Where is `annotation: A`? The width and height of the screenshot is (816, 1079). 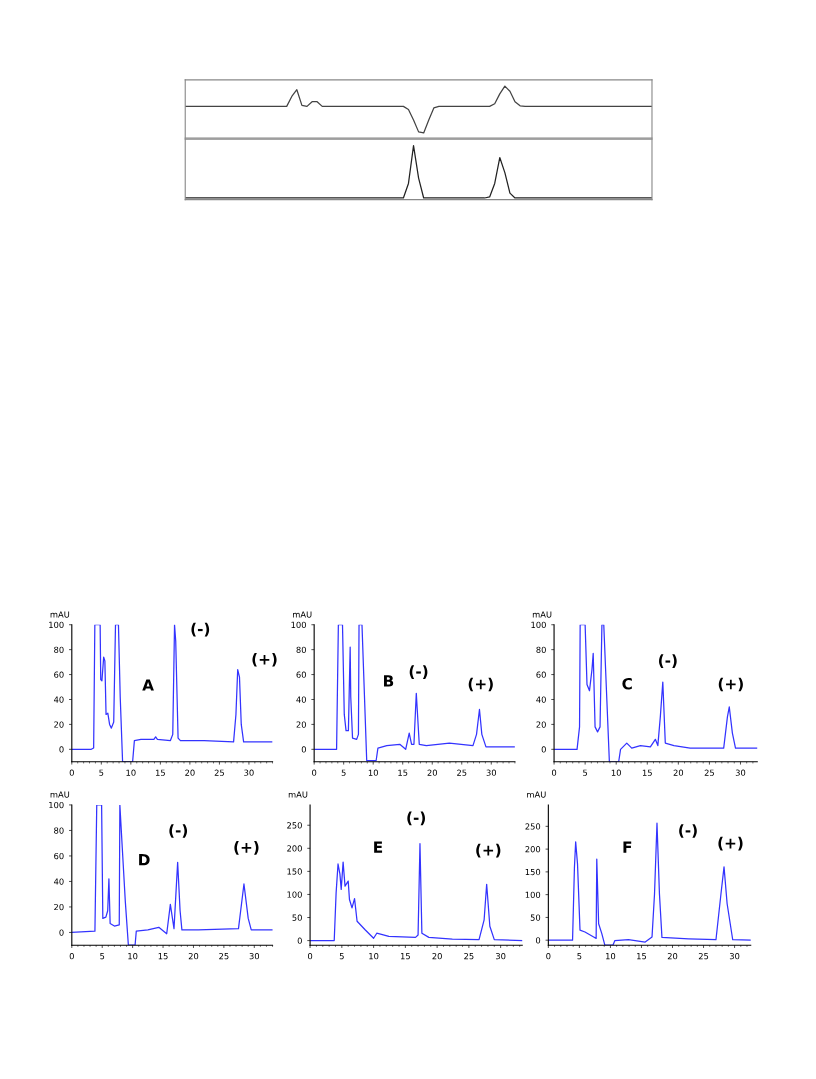 annotation: A is located at coordinates (148, 685).